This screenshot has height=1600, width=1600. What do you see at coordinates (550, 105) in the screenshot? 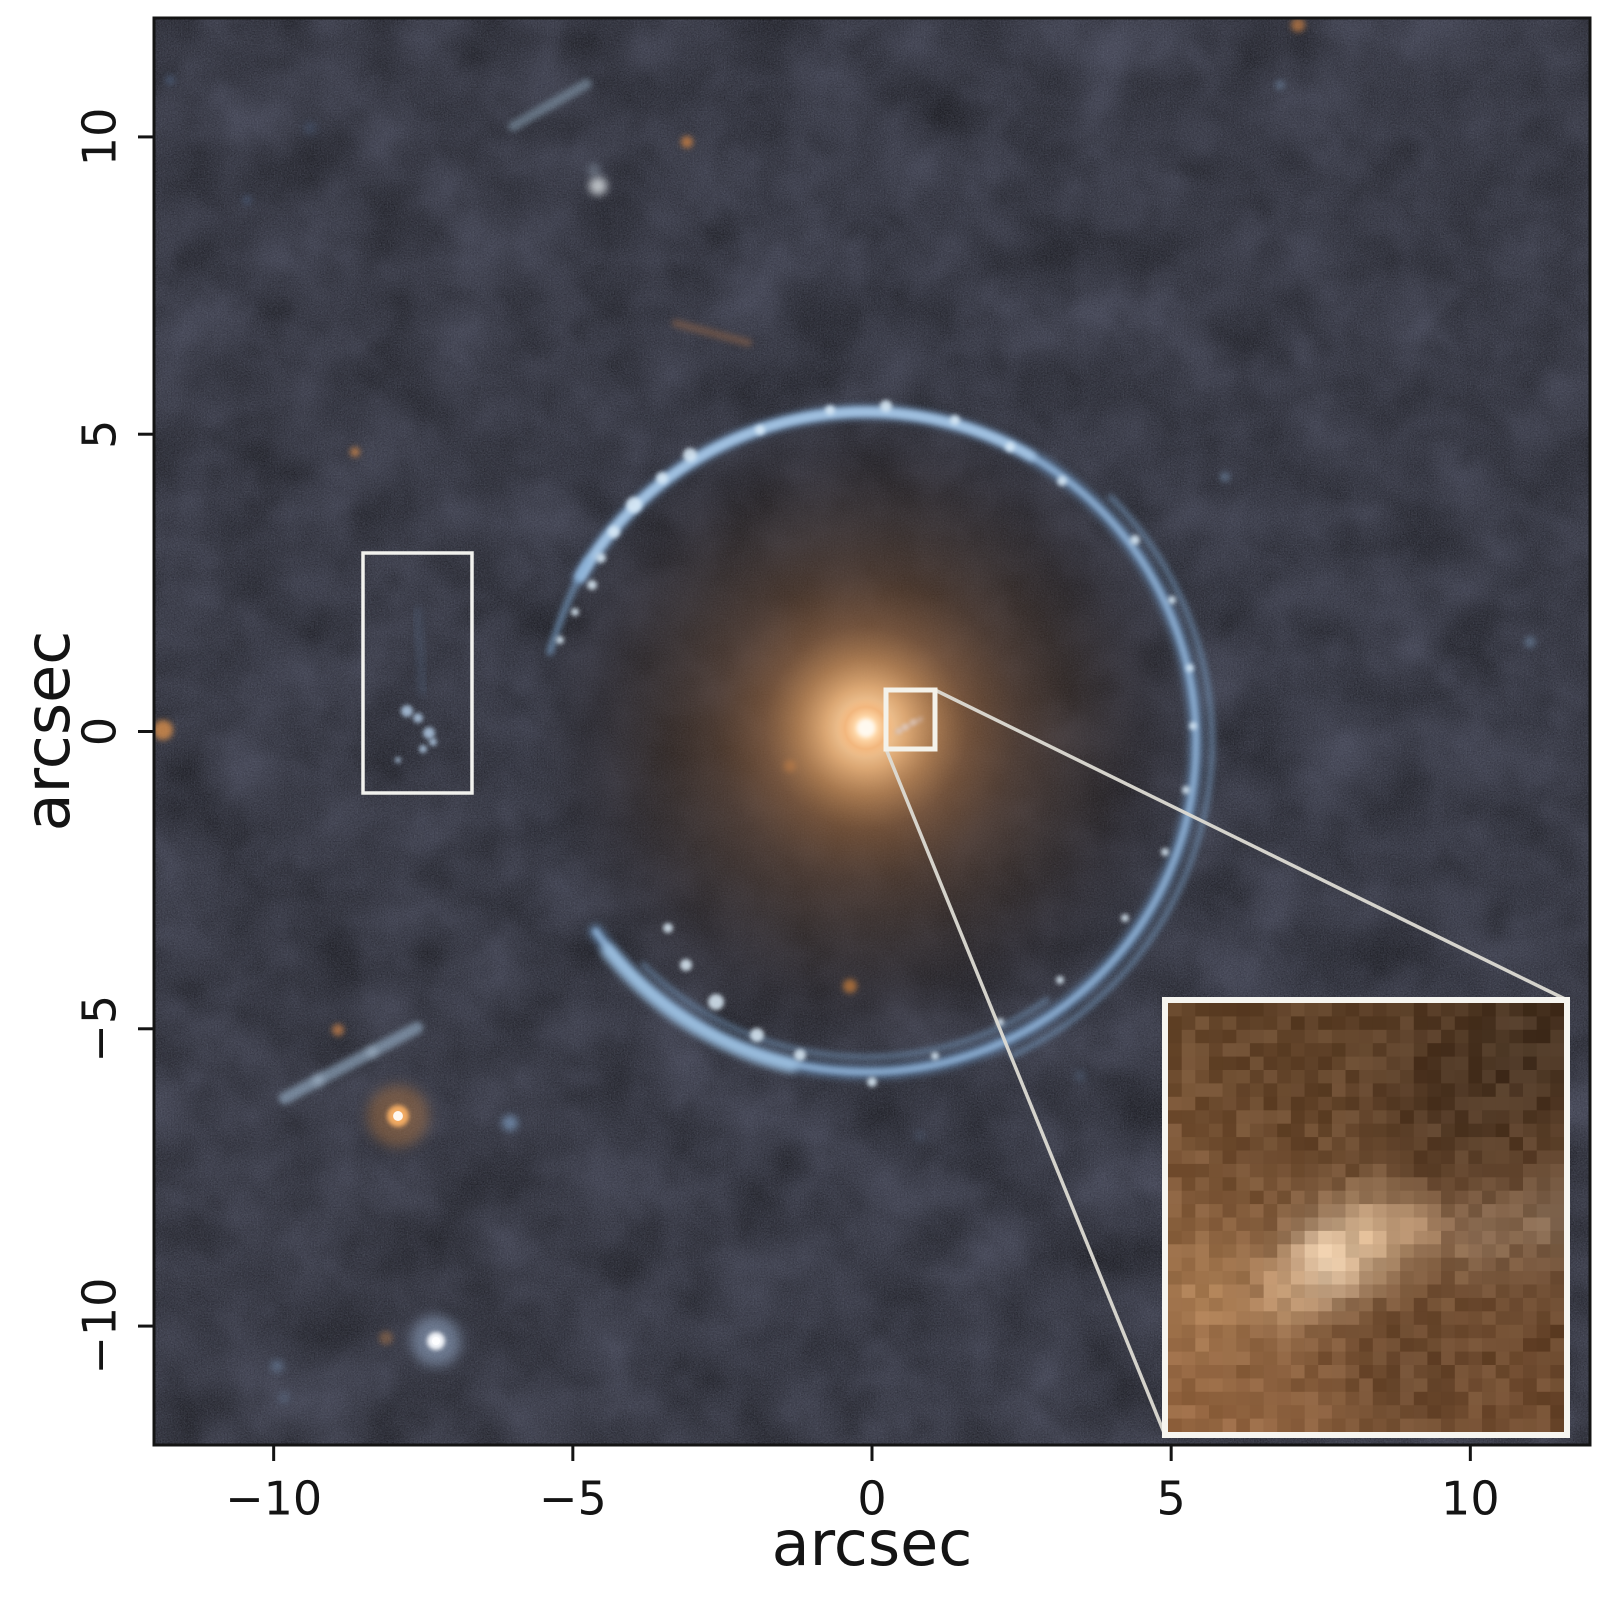
I see `background-galaxy-streak` at bounding box center [550, 105].